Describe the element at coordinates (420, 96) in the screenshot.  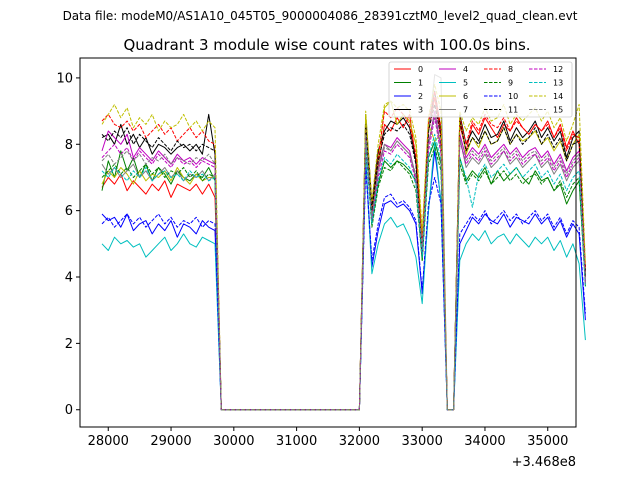
I see `legend-label-2: 2` at that location.